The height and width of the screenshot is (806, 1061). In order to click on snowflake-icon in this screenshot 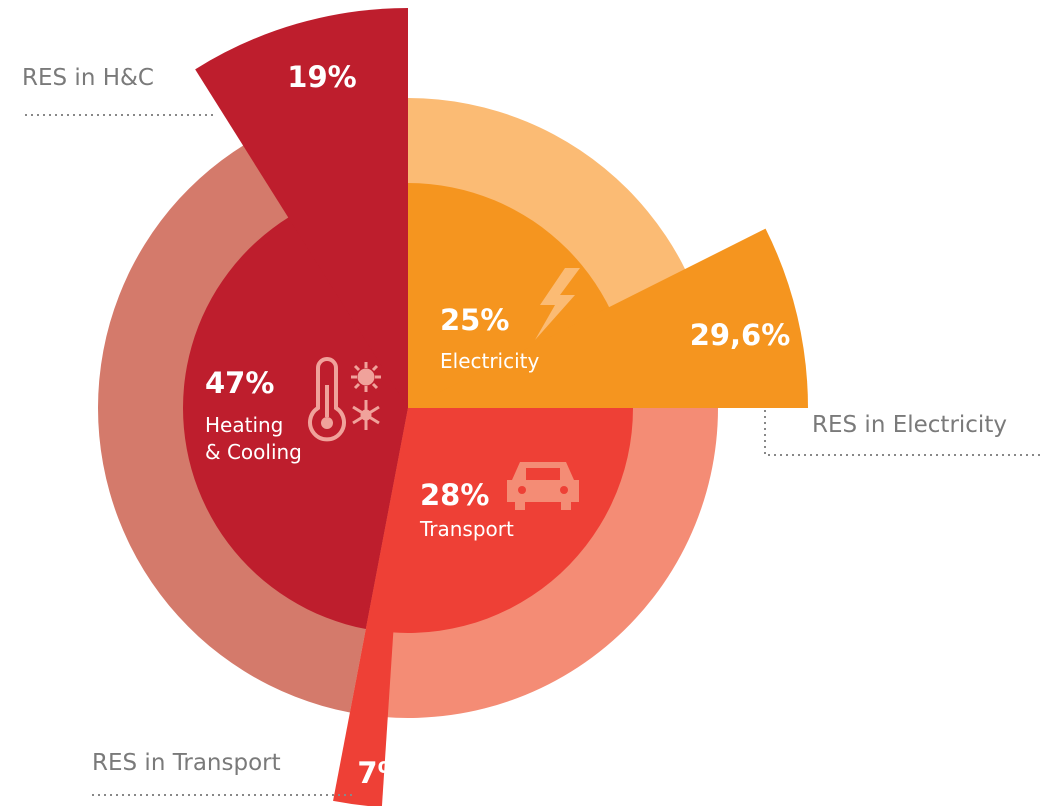, I will do `click(366, 415)`.